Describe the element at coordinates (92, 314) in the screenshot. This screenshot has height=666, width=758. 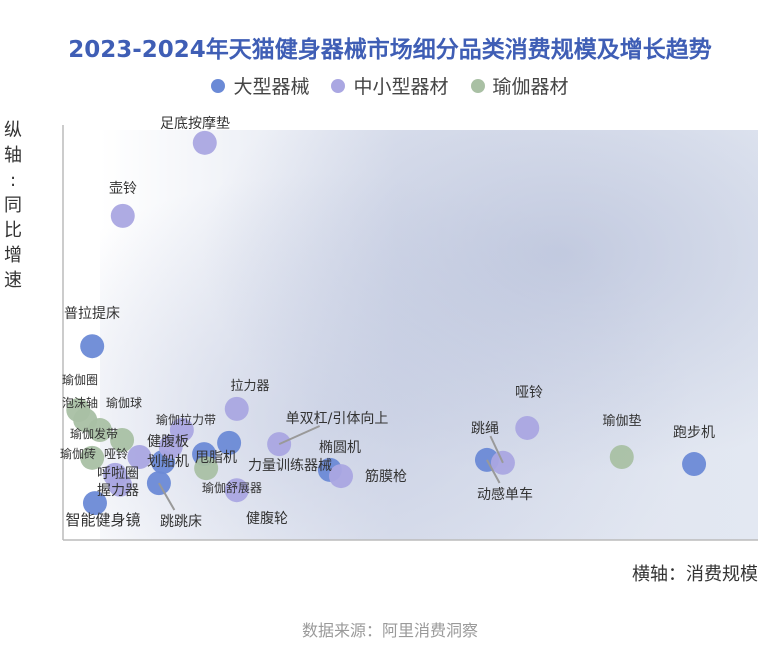
I see `point-label: 普拉提床` at that location.